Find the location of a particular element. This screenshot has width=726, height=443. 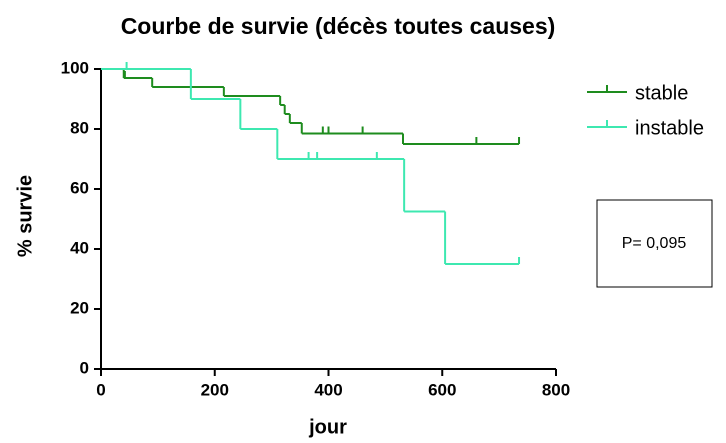

x-tick-label: 0 is located at coordinates (100, 389).